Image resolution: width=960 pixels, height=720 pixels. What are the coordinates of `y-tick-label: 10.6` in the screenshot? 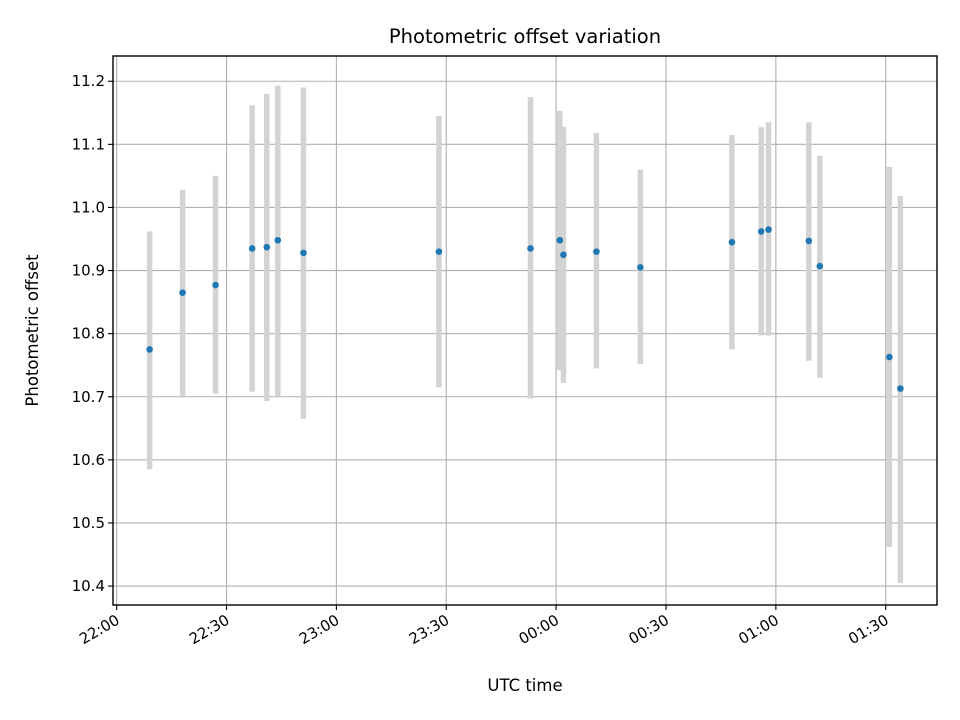 It's located at (88, 460).